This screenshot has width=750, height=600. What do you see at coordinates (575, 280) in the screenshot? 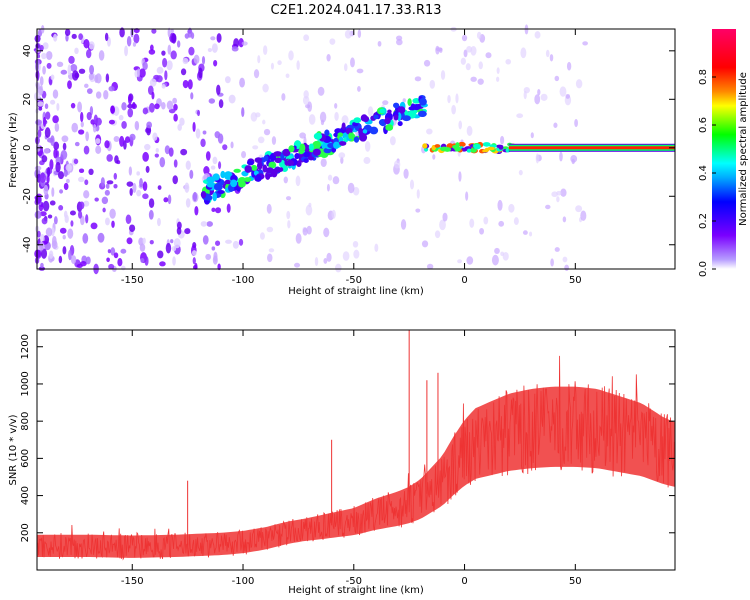
I see `spectrogram-x-tick-label: 50` at bounding box center [575, 280].